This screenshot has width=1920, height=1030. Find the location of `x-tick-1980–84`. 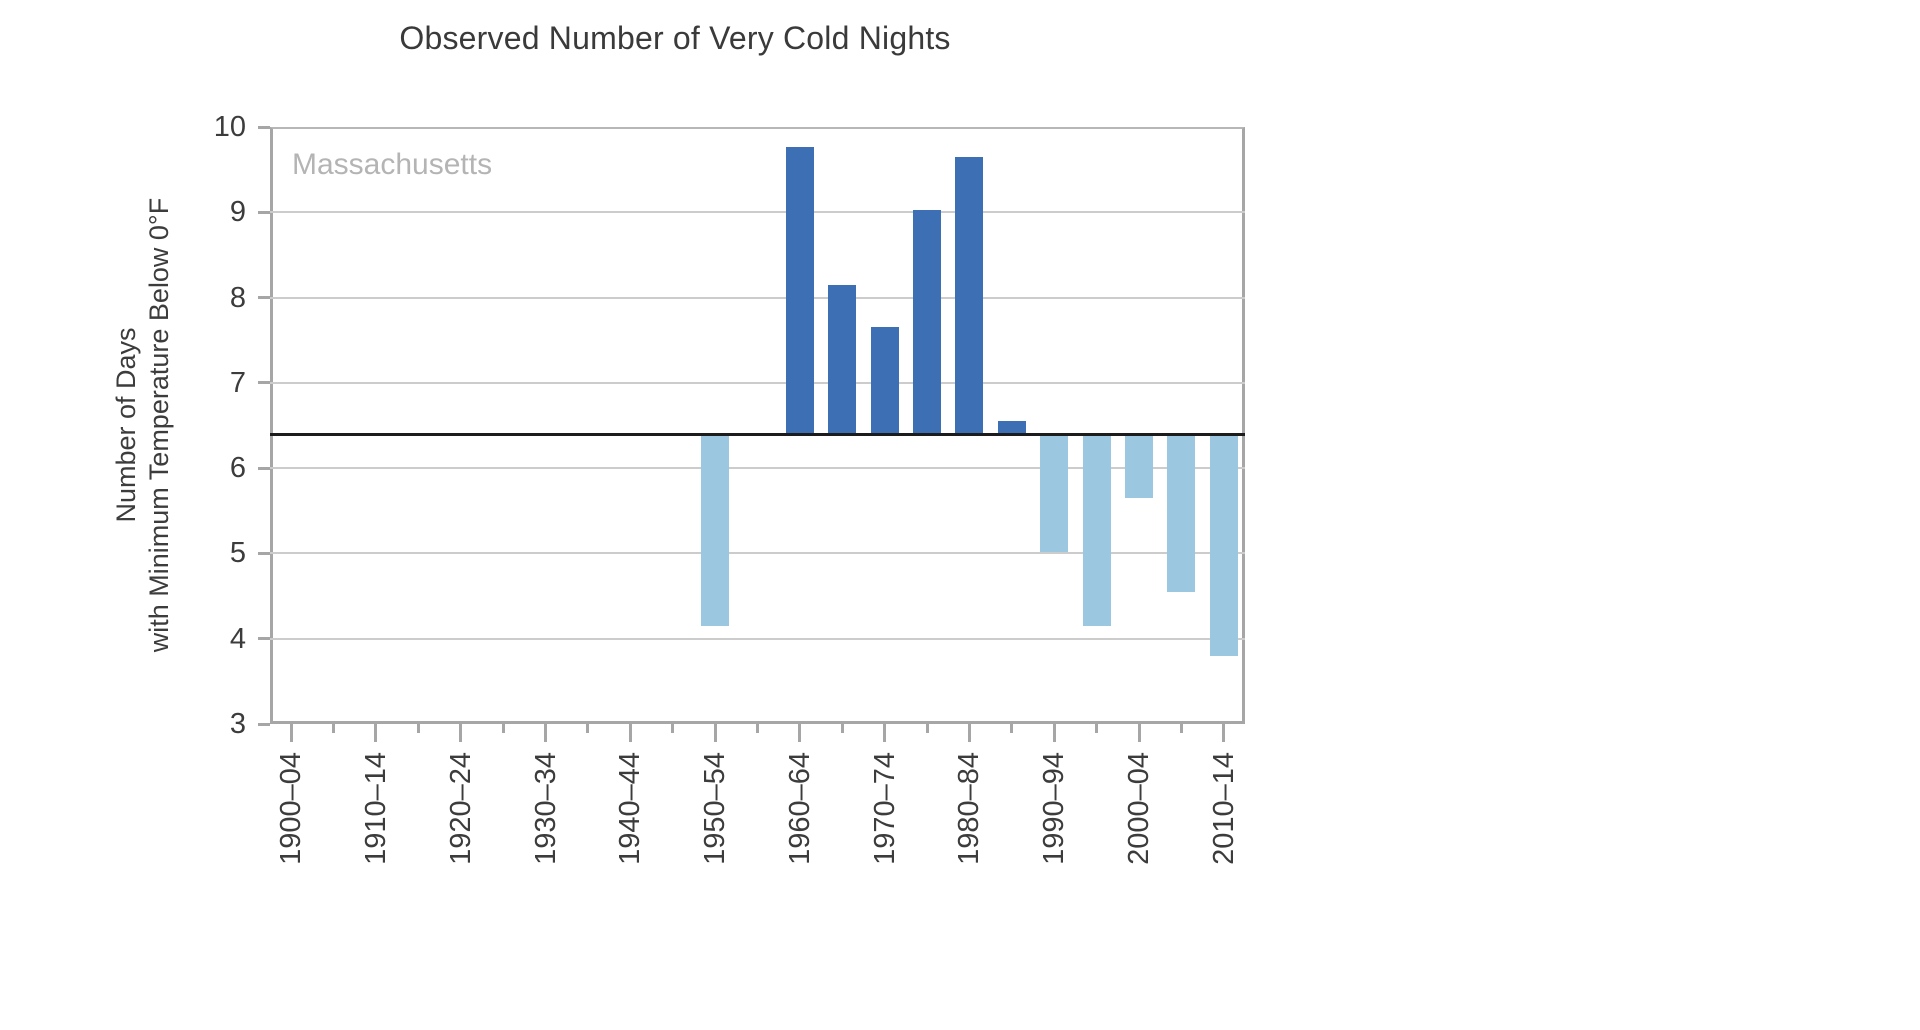

x-tick-1980–84 is located at coordinates (969, 733).